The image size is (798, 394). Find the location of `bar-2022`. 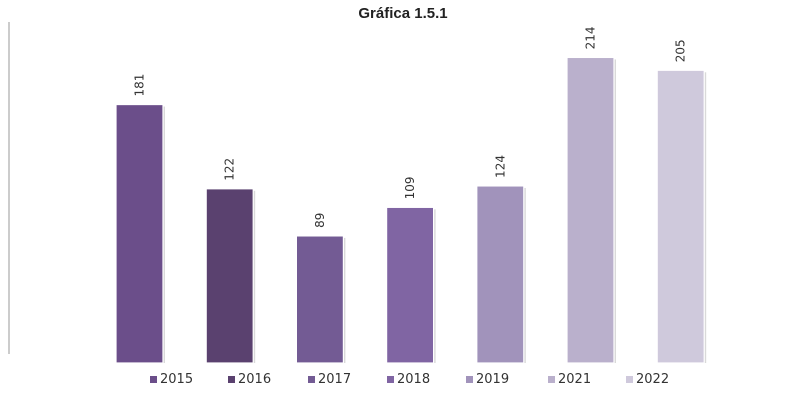

bar-2022 is located at coordinates (680, 216).